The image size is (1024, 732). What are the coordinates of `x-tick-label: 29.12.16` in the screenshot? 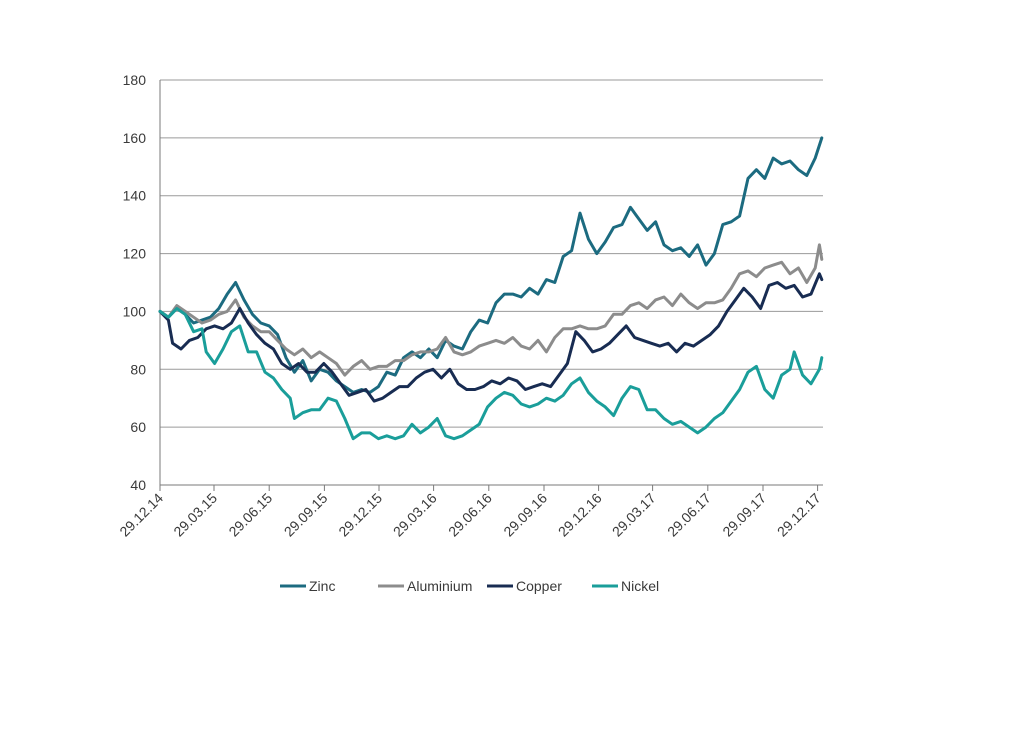 It's located at (580, 515).